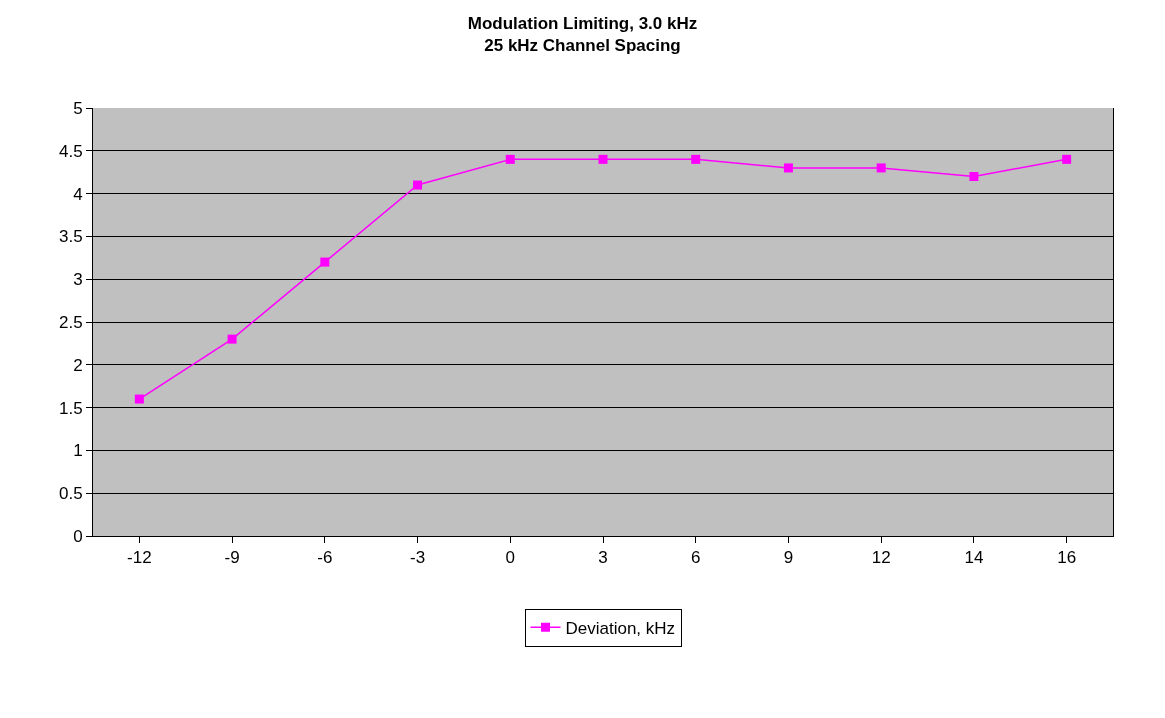 The width and height of the screenshot is (1165, 718). What do you see at coordinates (70, 151) in the screenshot?
I see `y-tick-label: 4.5` at bounding box center [70, 151].